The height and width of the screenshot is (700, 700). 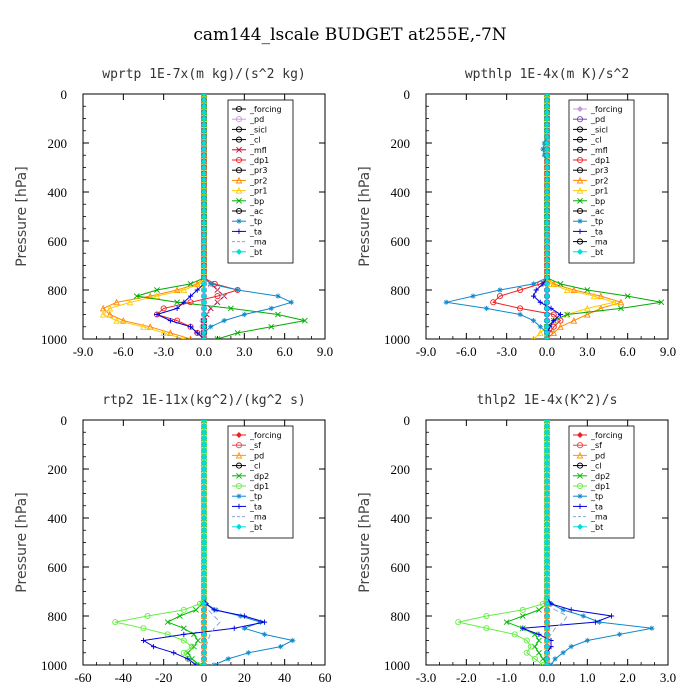 What do you see at coordinates (401, 143) in the screenshot?
I see `y-tick-label: 200` at bounding box center [401, 143].